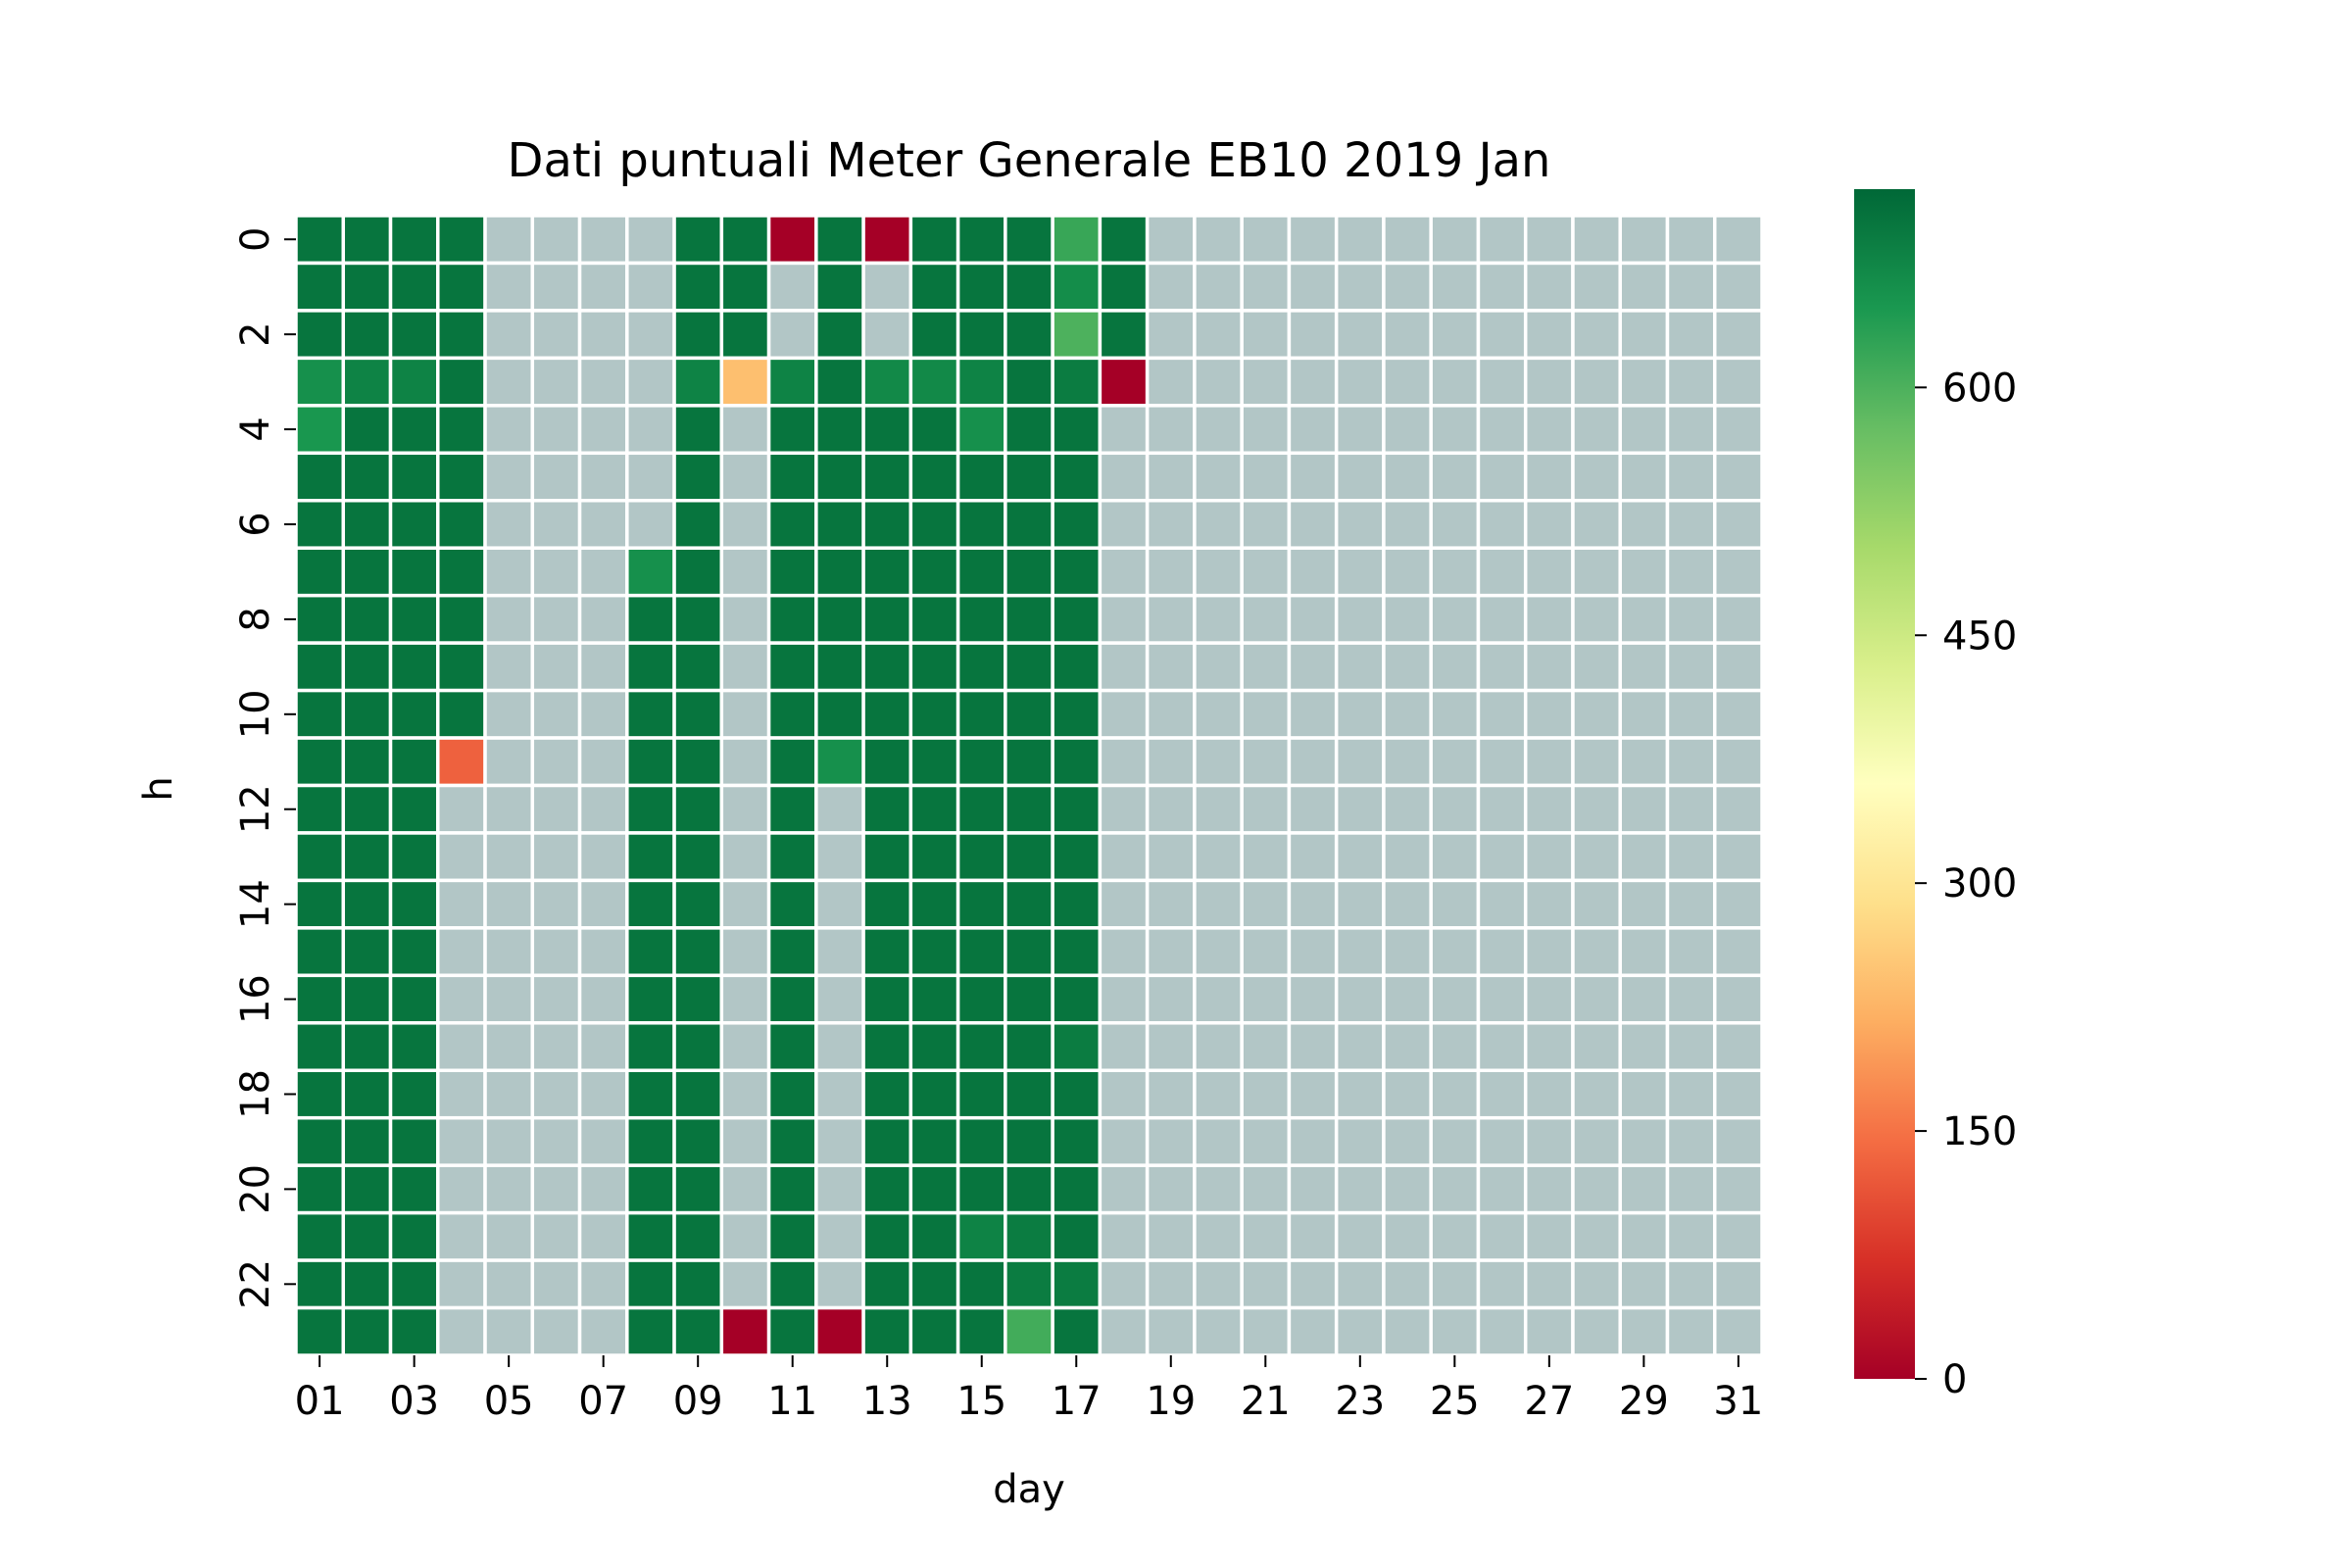 The height and width of the screenshot is (1568, 2352). Describe the element at coordinates (1884, 784) in the screenshot. I see `colorbar` at that location.